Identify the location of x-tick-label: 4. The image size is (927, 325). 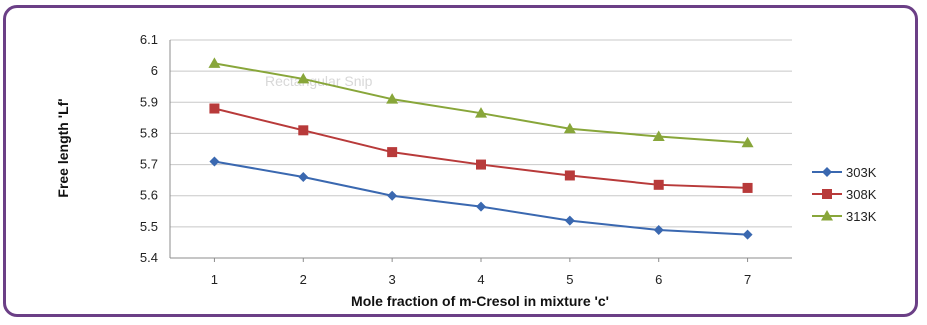
(480, 279).